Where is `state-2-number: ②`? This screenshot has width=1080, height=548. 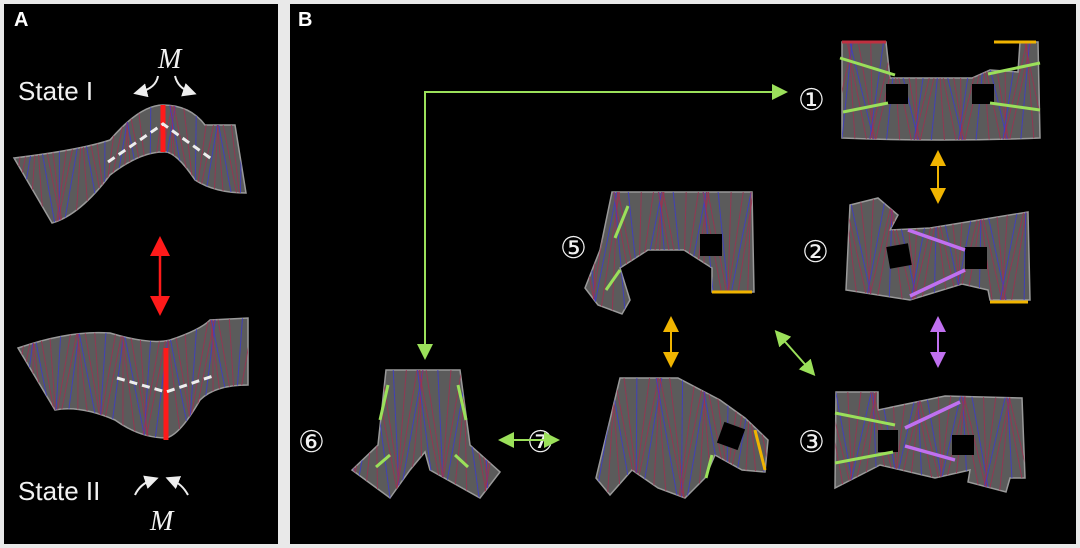
state-2-number: ② is located at coordinates (815, 252).